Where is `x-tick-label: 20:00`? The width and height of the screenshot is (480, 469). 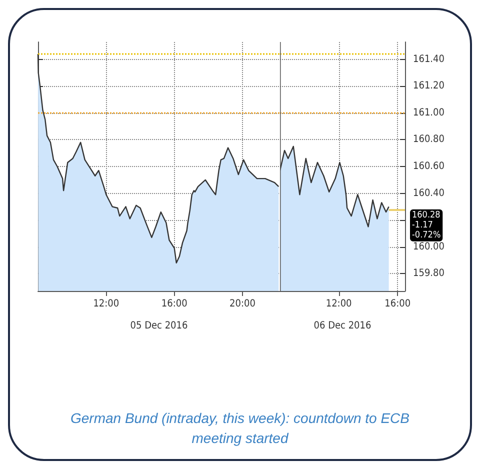 x-tick-label: 20:00 is located at coordinates (243, 304).